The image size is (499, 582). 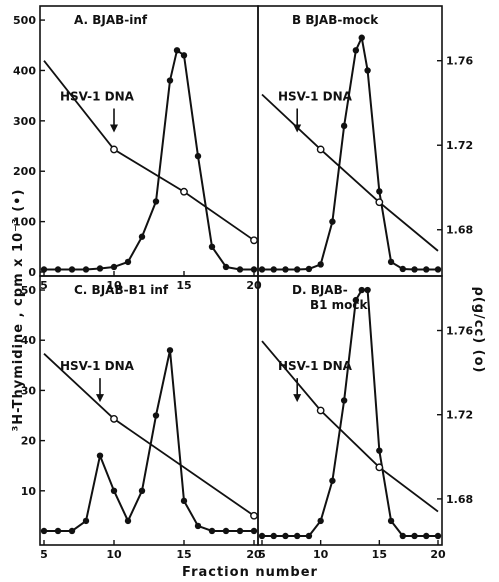 I want to click on y-tick-label-0: 0, so click(x=32, y=272).